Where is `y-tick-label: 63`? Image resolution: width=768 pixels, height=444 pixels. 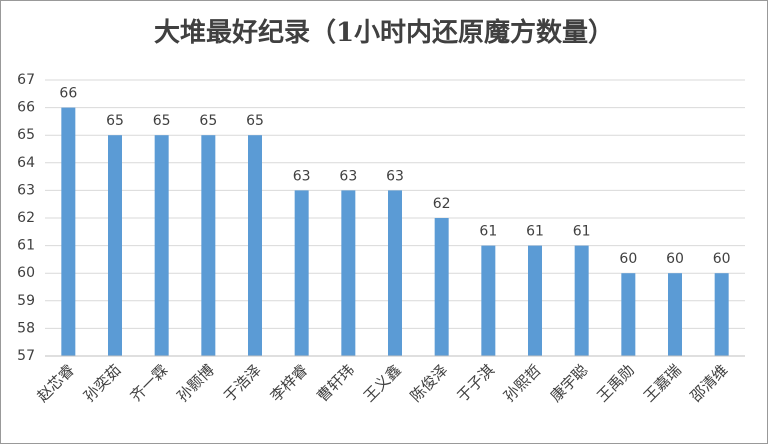 y-tick-label: 63 is located at coordinates (26, 190).